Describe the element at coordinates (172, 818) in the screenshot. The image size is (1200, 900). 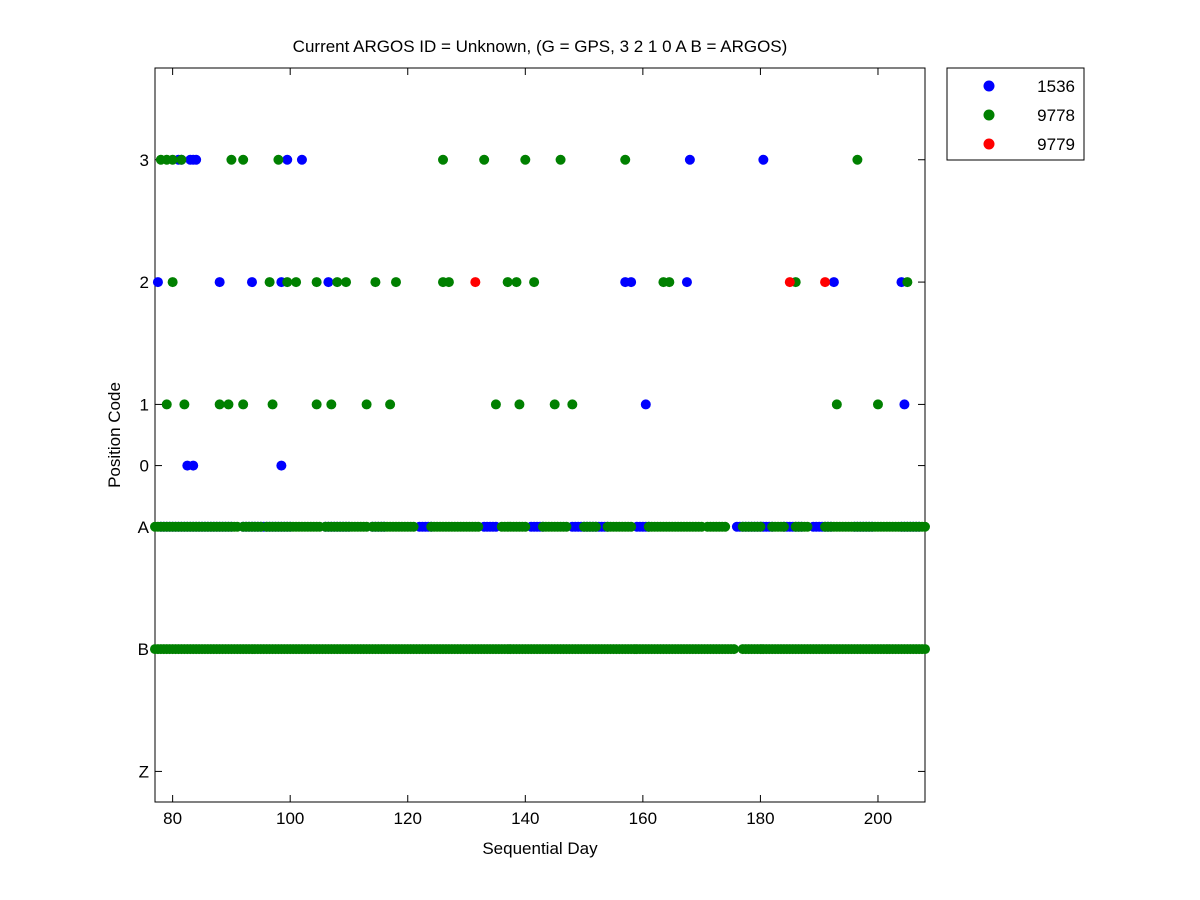
I see `x-tick-label: 80` at that location.